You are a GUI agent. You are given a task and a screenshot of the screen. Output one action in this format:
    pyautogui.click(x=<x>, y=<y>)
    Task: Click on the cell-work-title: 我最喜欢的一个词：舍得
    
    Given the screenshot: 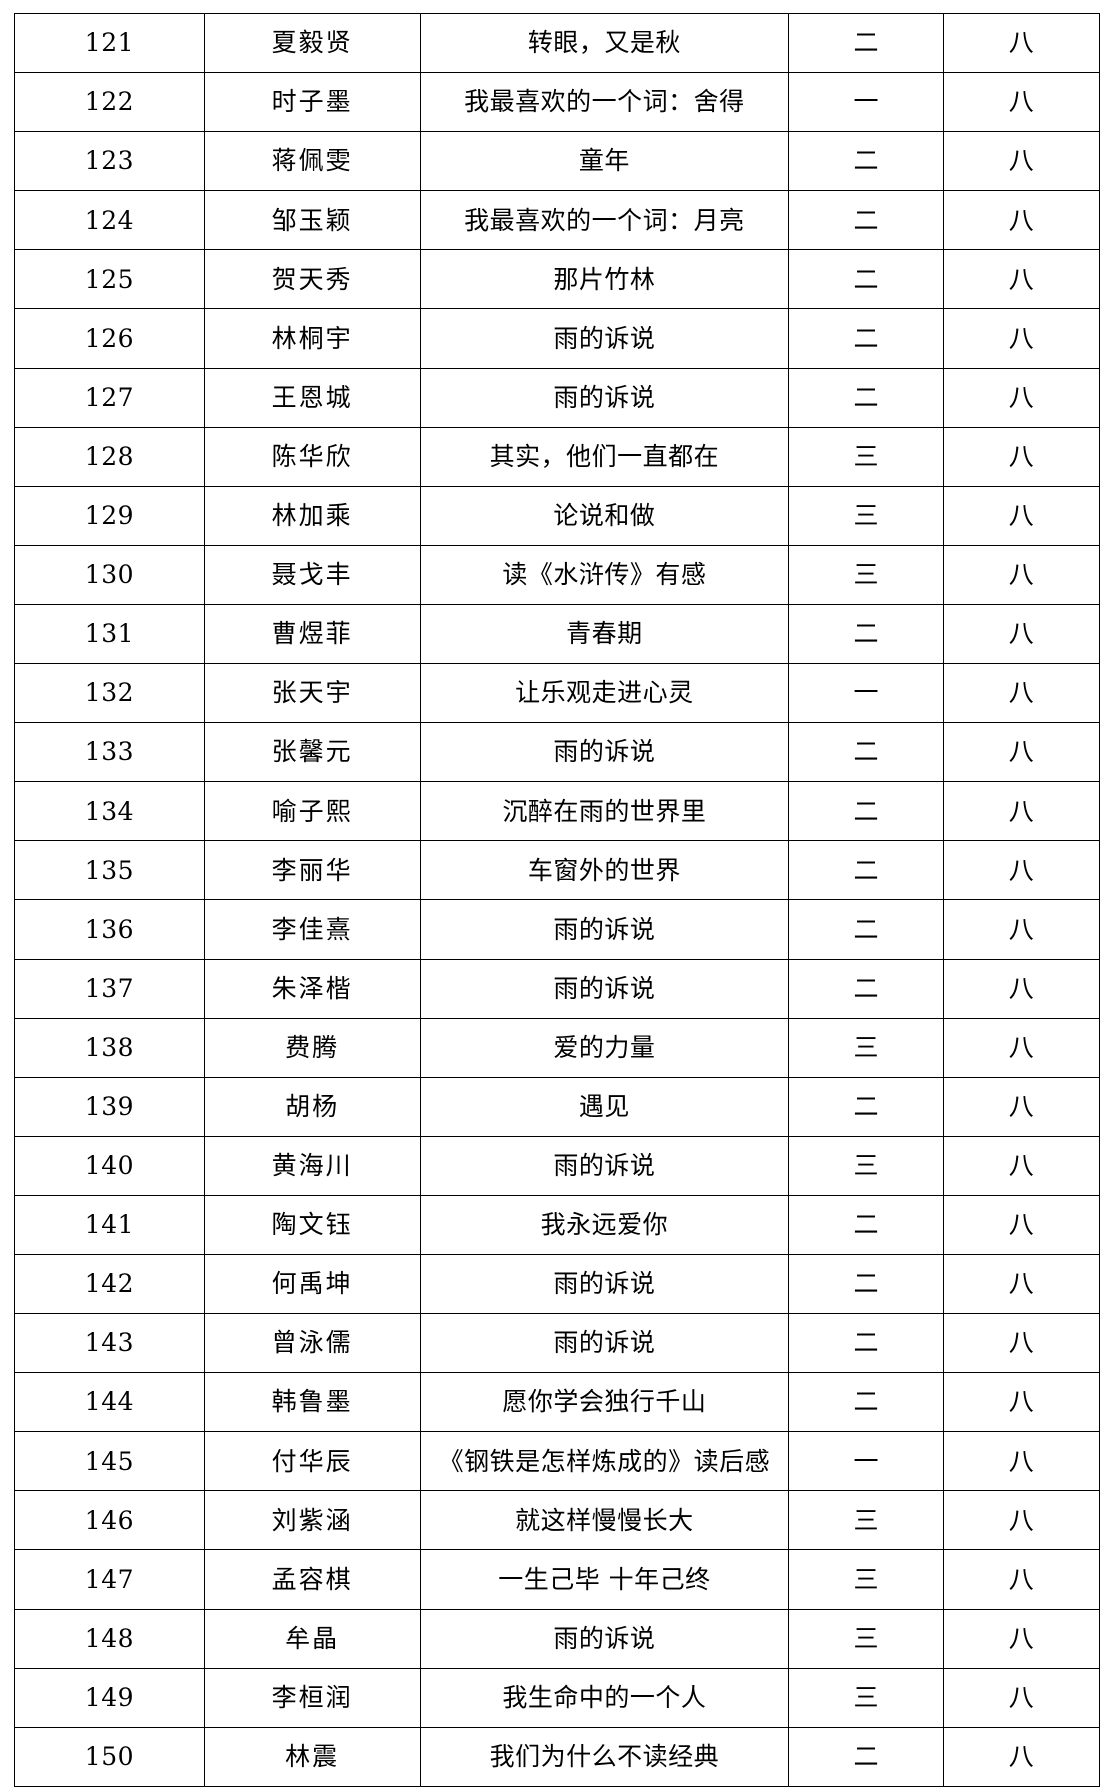 What is the action you would take?
    pyautogui.click(x=604, y=102)
    